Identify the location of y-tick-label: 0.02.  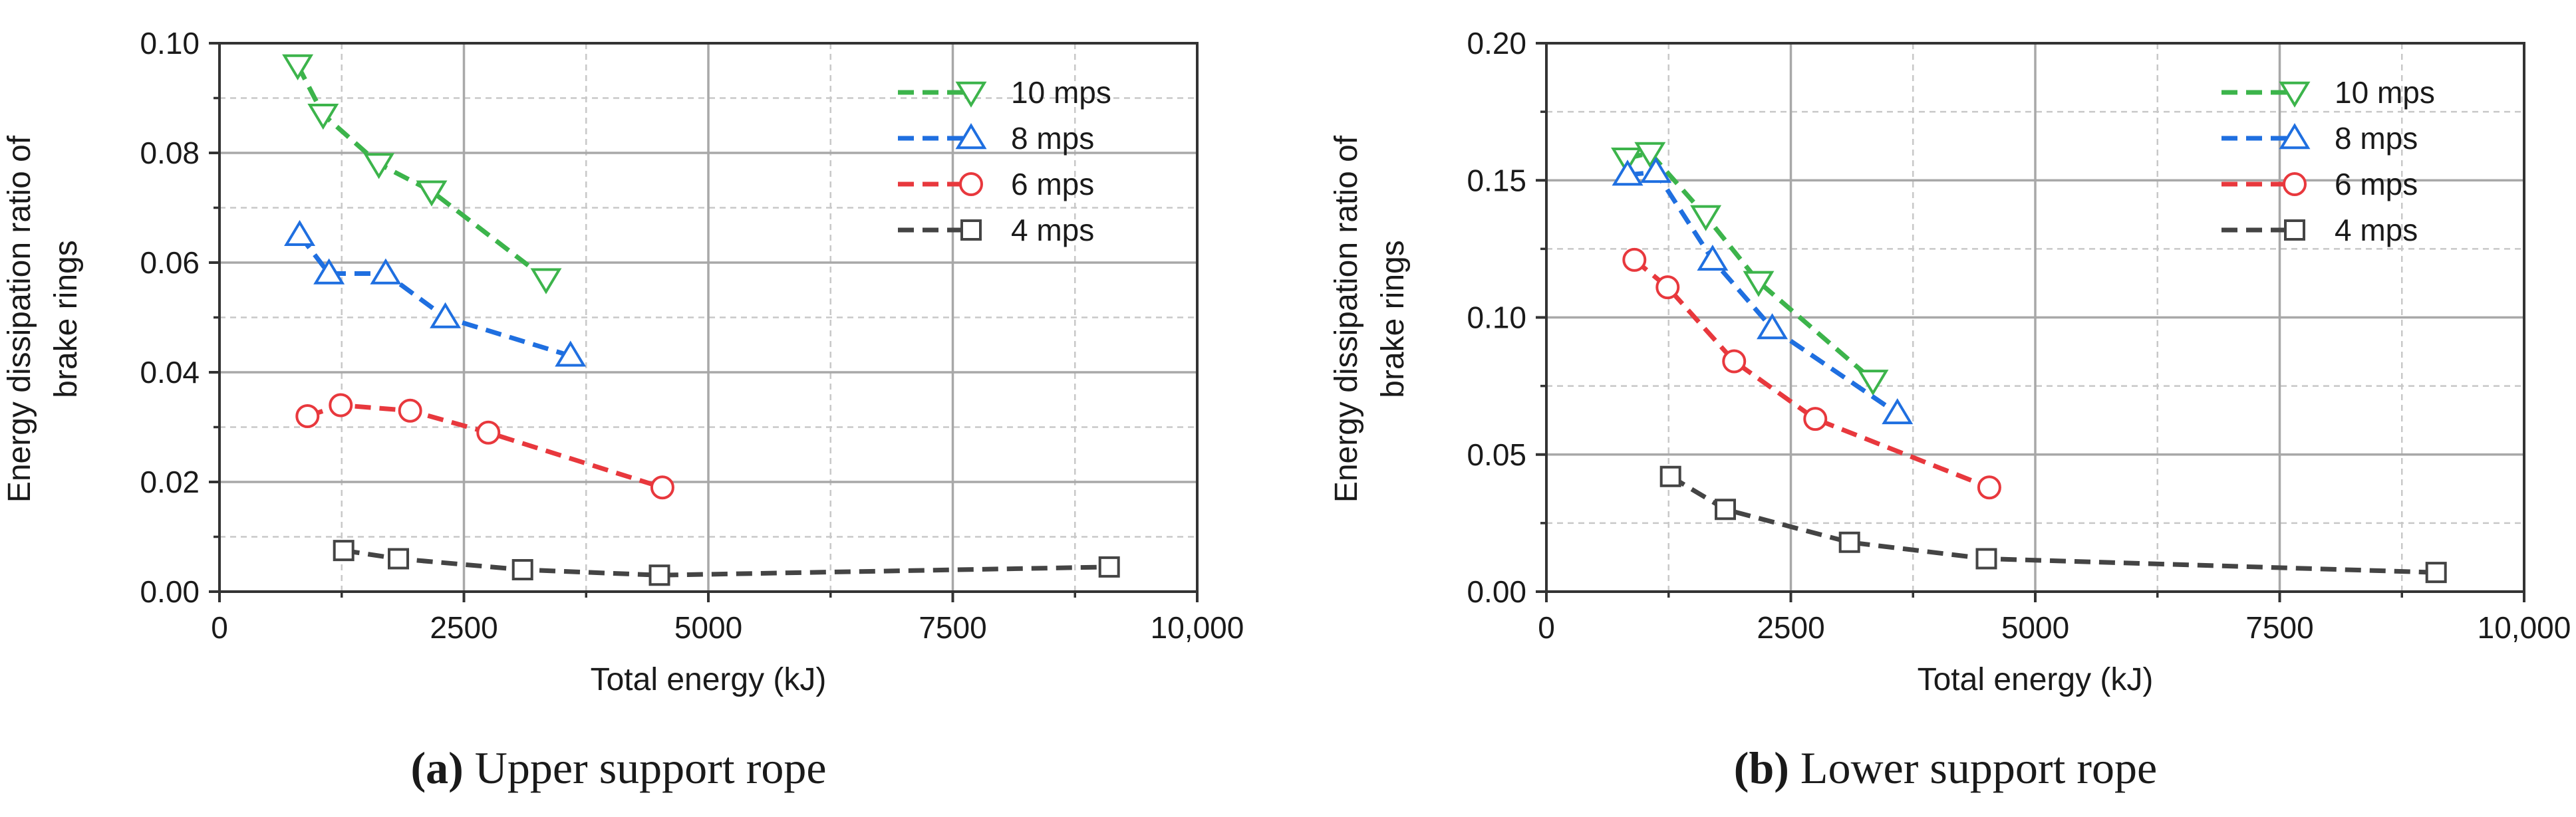
(170, 482).